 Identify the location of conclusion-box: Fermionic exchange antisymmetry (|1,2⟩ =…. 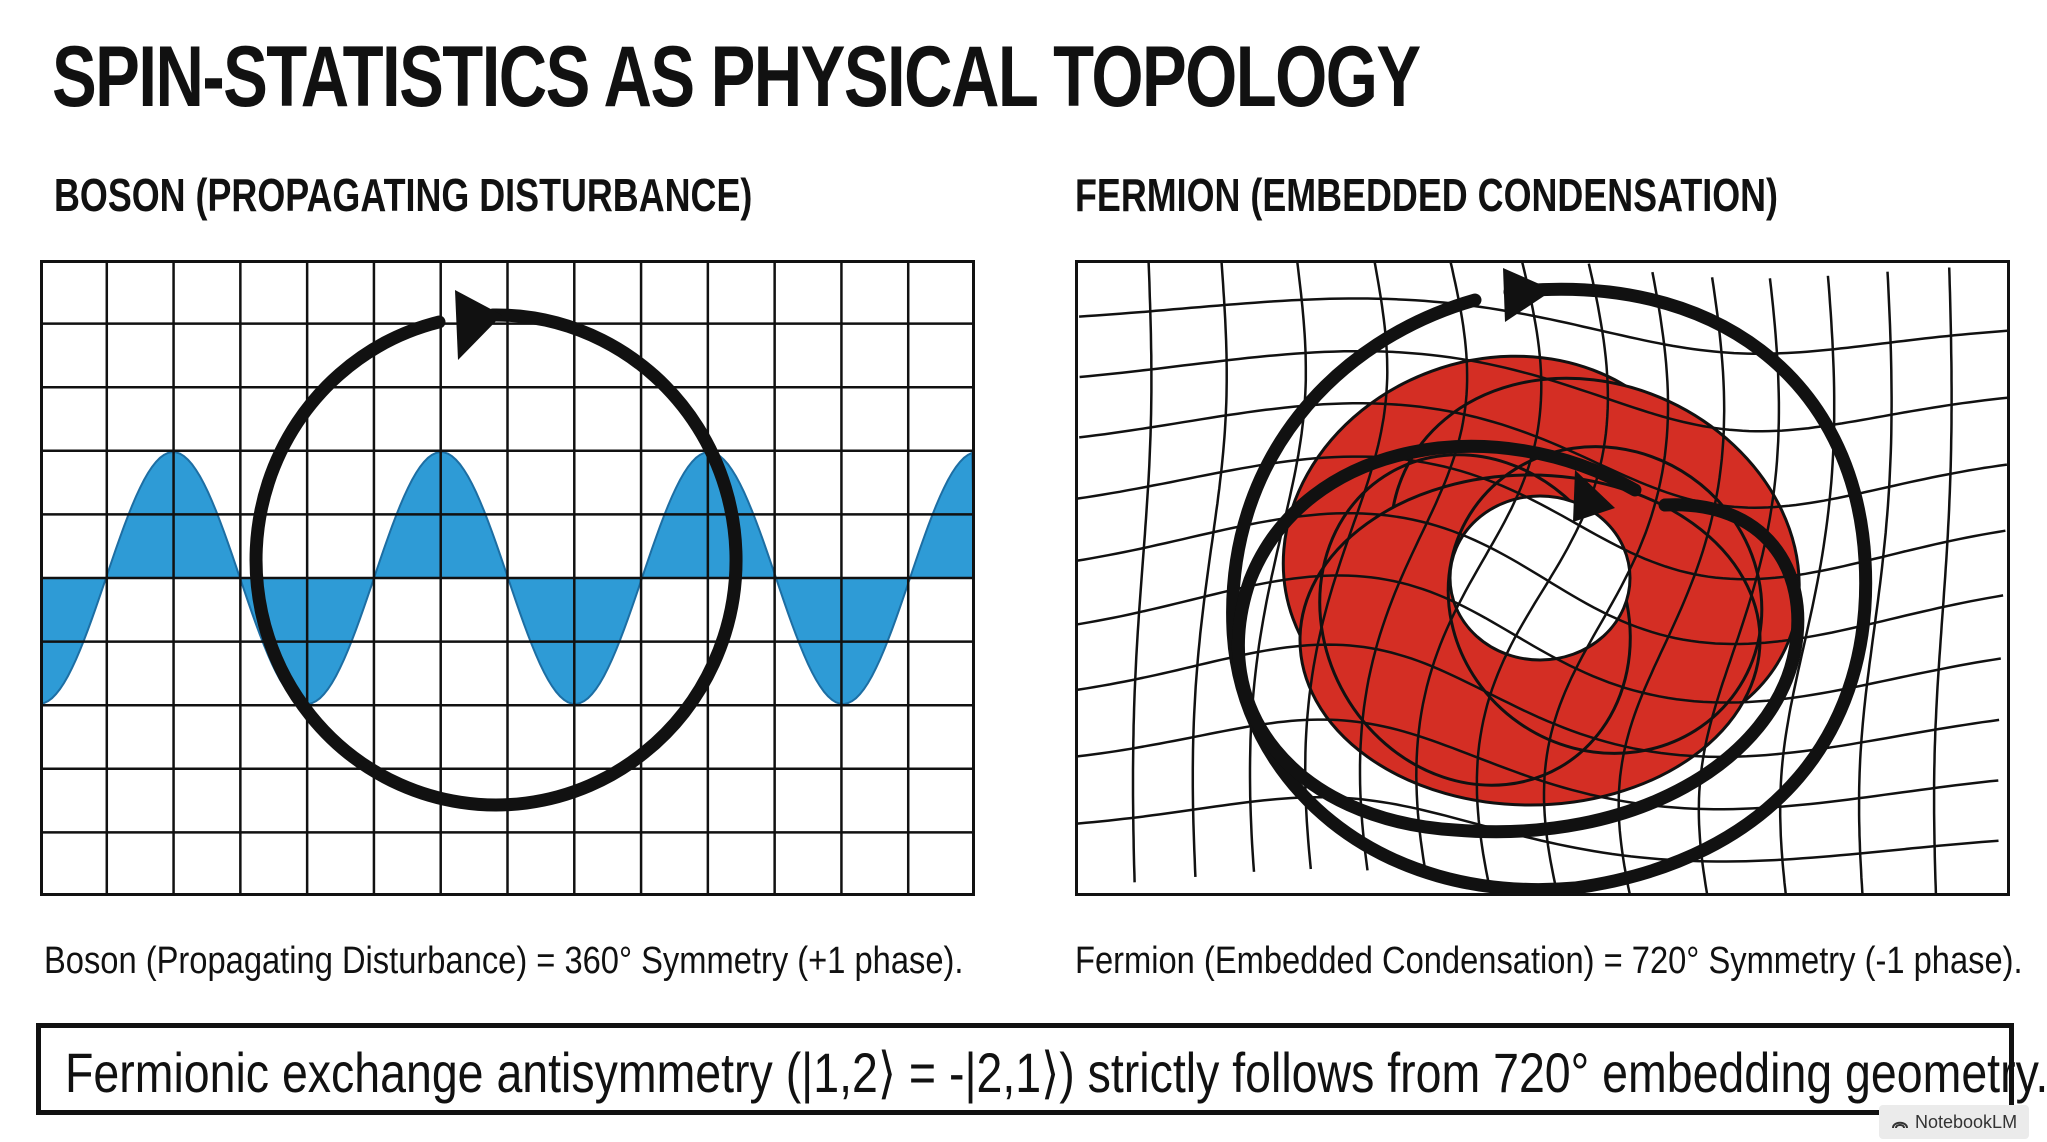
(1041, 1069).